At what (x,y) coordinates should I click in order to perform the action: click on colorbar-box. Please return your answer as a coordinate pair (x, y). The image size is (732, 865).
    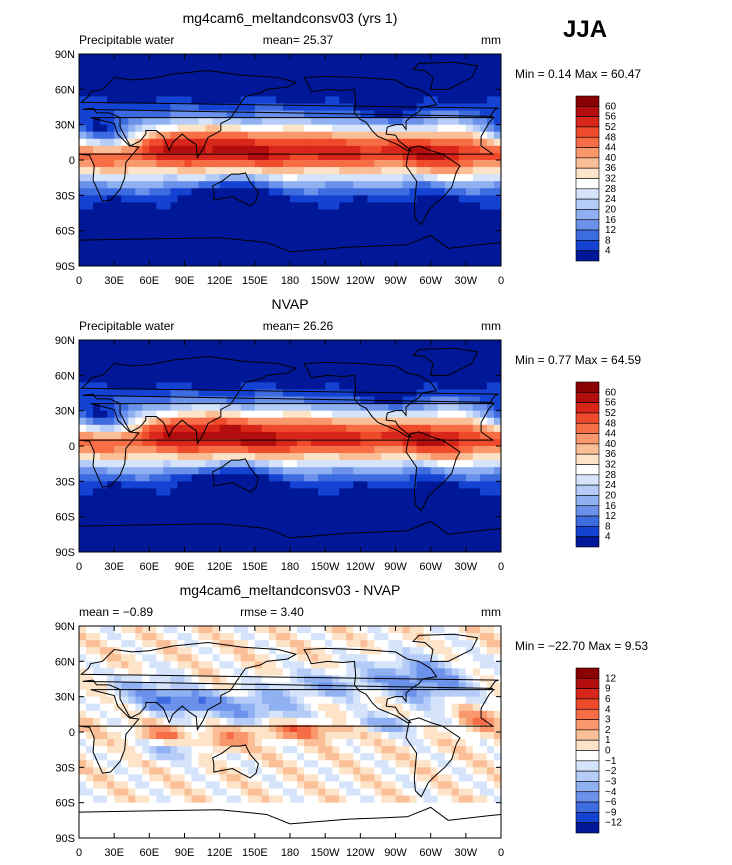
    Looking at the image, I should click on (587, 245).